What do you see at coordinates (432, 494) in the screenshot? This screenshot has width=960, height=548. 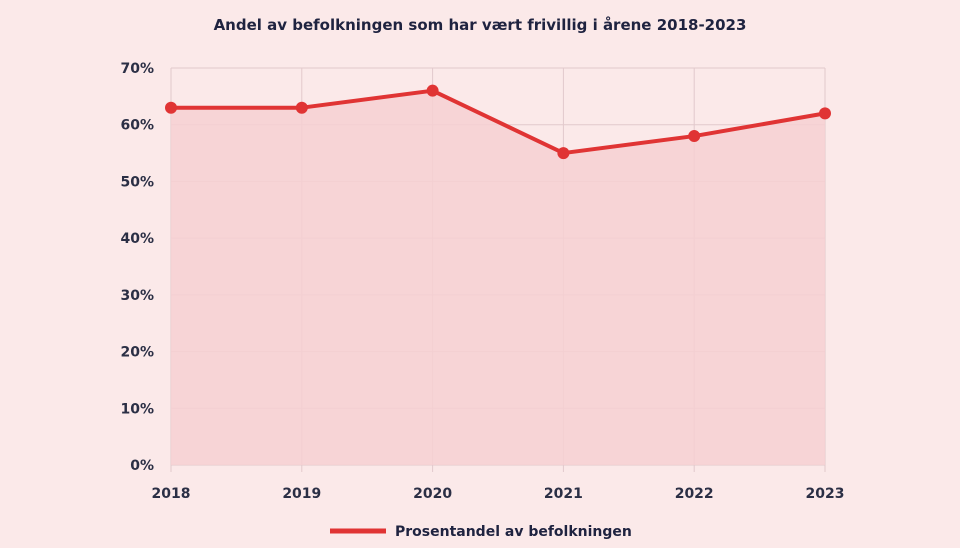 I see `x-tick-label: 2020` at bounding box center [432, 494].